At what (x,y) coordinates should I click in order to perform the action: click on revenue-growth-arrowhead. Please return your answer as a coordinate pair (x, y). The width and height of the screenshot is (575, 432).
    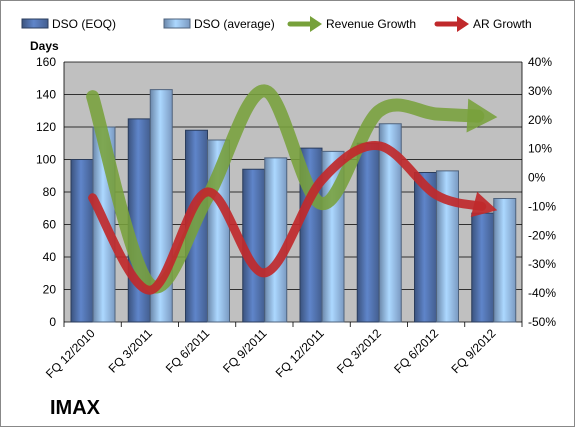
    Looking at the image, I should click on (482, 115).